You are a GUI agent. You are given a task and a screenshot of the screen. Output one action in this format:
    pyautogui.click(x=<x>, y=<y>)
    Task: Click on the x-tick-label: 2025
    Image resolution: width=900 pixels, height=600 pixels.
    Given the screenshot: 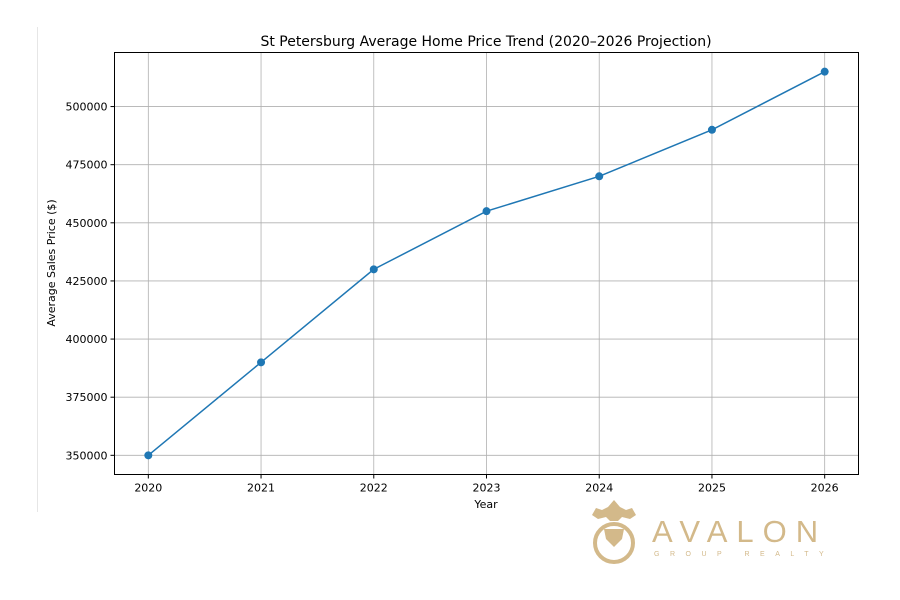 What is the action you would take?
    pyautogui.click(x=712, y=488)
    